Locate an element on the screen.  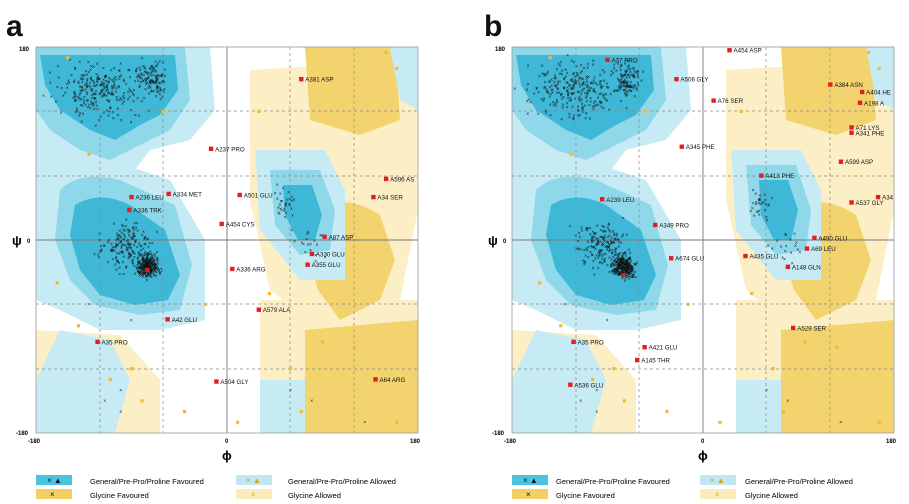
legend-a-item-glycine-favoured: × Glycine Favoured is located at coordinates (92, 494).